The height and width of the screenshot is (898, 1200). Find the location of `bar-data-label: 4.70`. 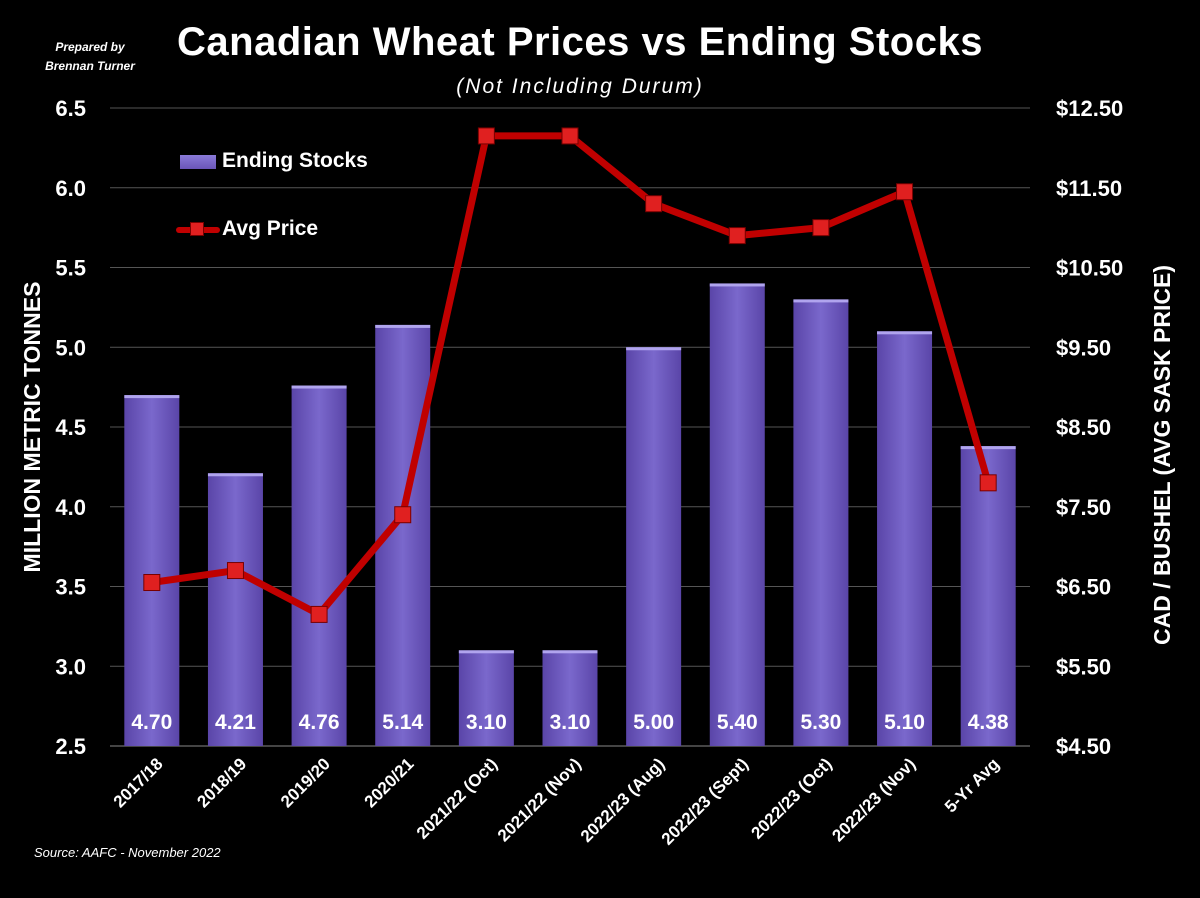

bar-data-label: 4.70 is located at coordinates (151, 722).